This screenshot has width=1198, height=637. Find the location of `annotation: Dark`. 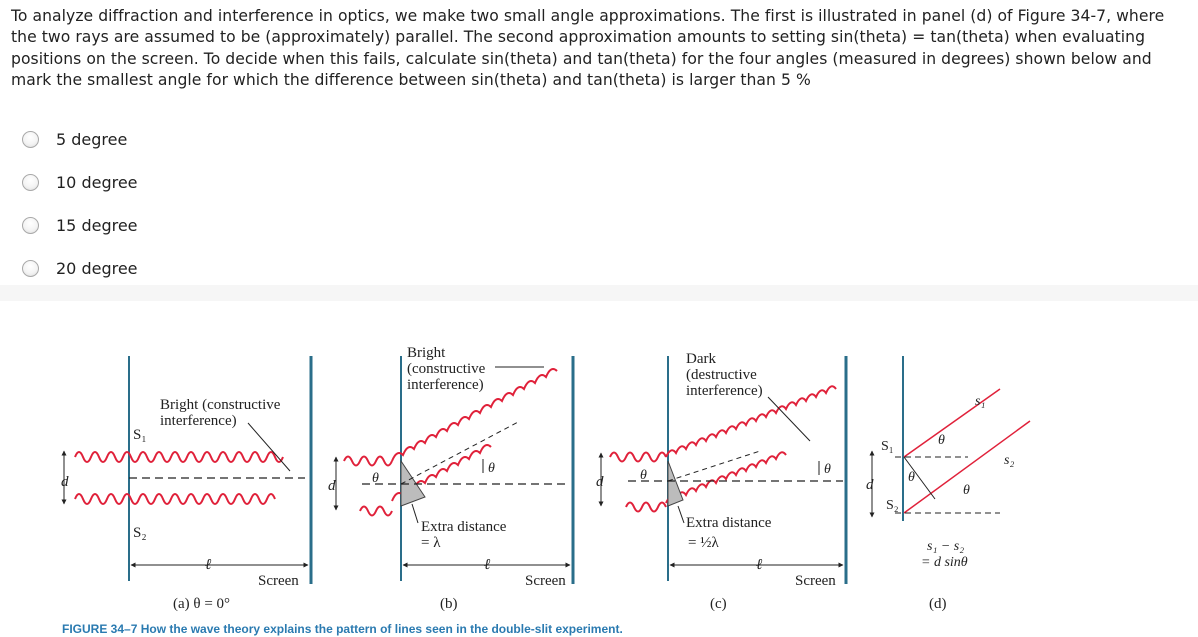

annotation: Dark is located at coordinates (701, 359).